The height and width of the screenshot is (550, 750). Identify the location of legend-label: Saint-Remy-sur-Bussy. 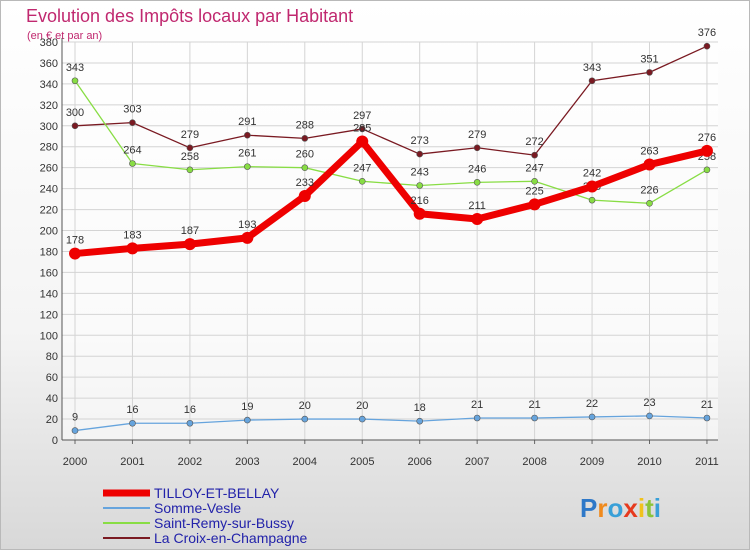
(224, 523).